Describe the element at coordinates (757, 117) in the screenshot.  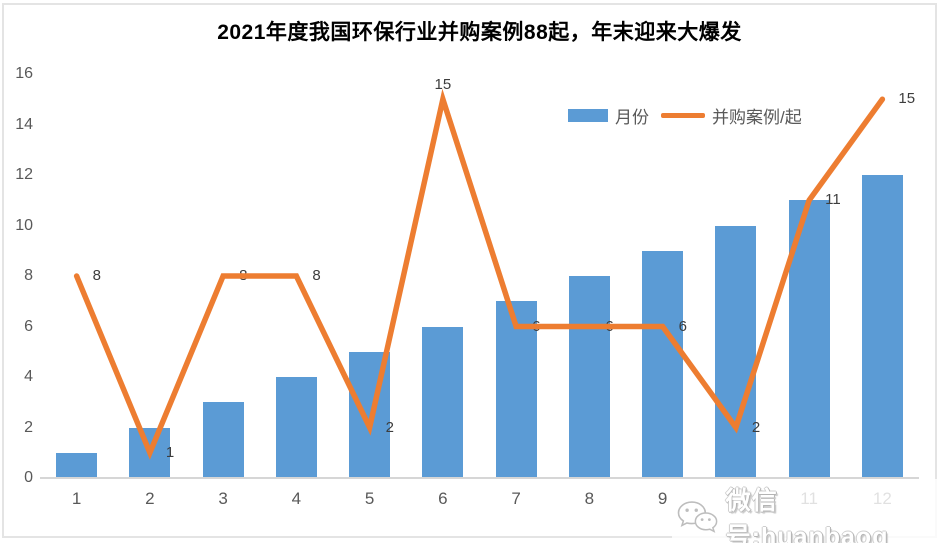
I see `line-series-label: 并购案例/起` at that location.